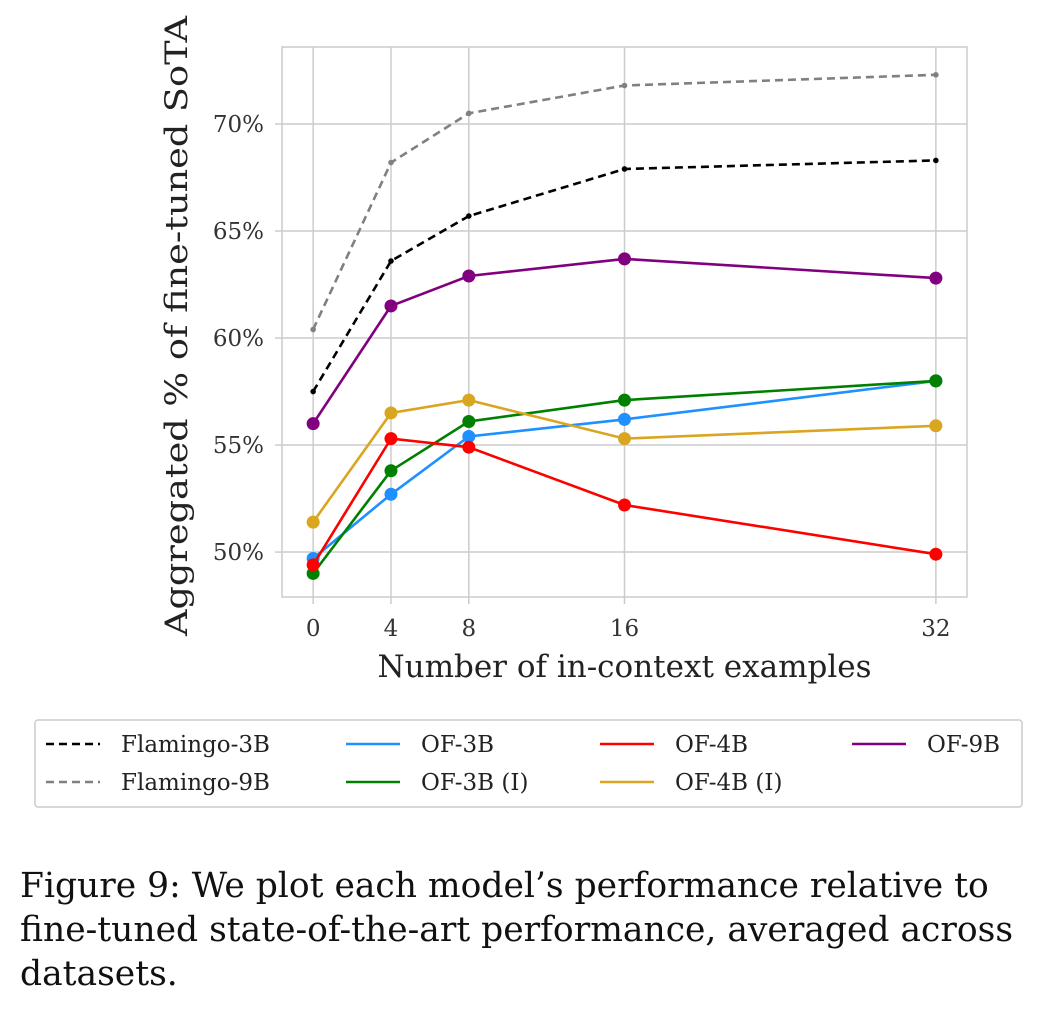 The image size is (1046, 1036). What do you see at coordinates (926, 745) in the screenshot?
I see `legend-entry: OF-9B` at bounding box center [926, 745].